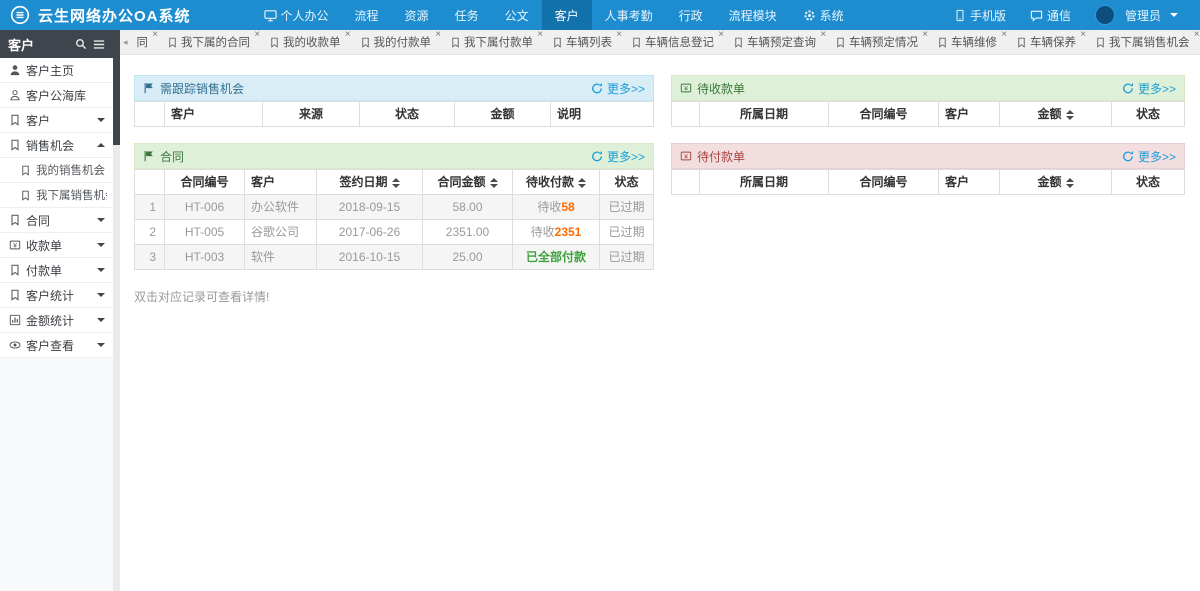 The image size is (1200, 591). I want to click on sidebar-item-amount-stats: 金额统计, so click(56, 320).